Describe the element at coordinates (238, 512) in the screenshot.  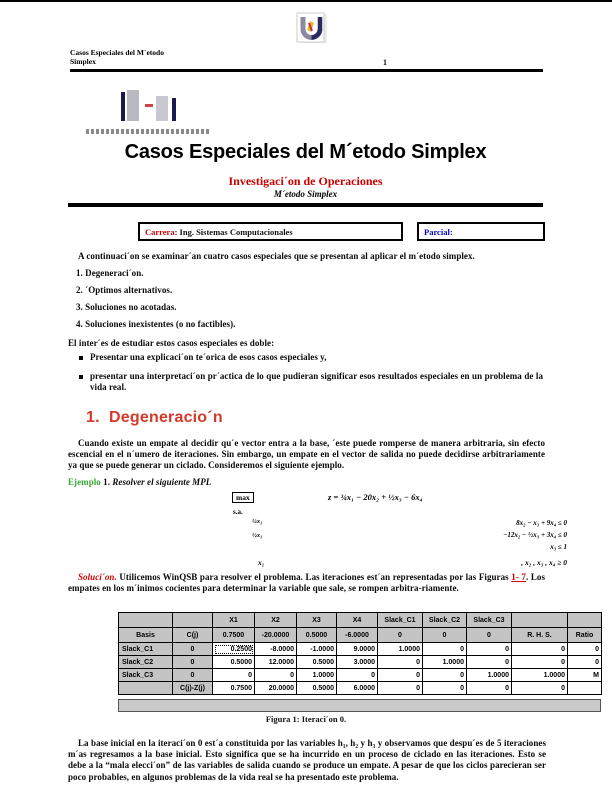
I see `subject-to-label: s.a.` at that location.